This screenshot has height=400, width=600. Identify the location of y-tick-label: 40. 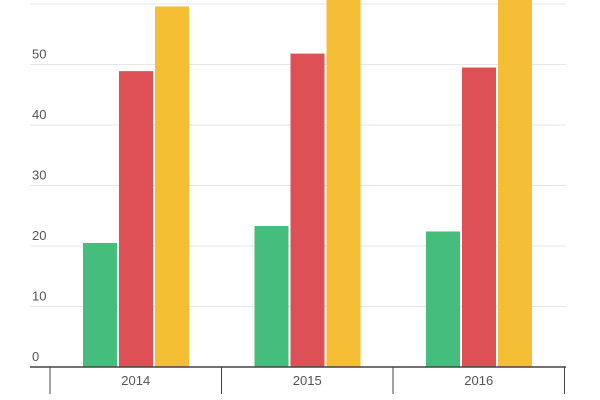
(39, 114).